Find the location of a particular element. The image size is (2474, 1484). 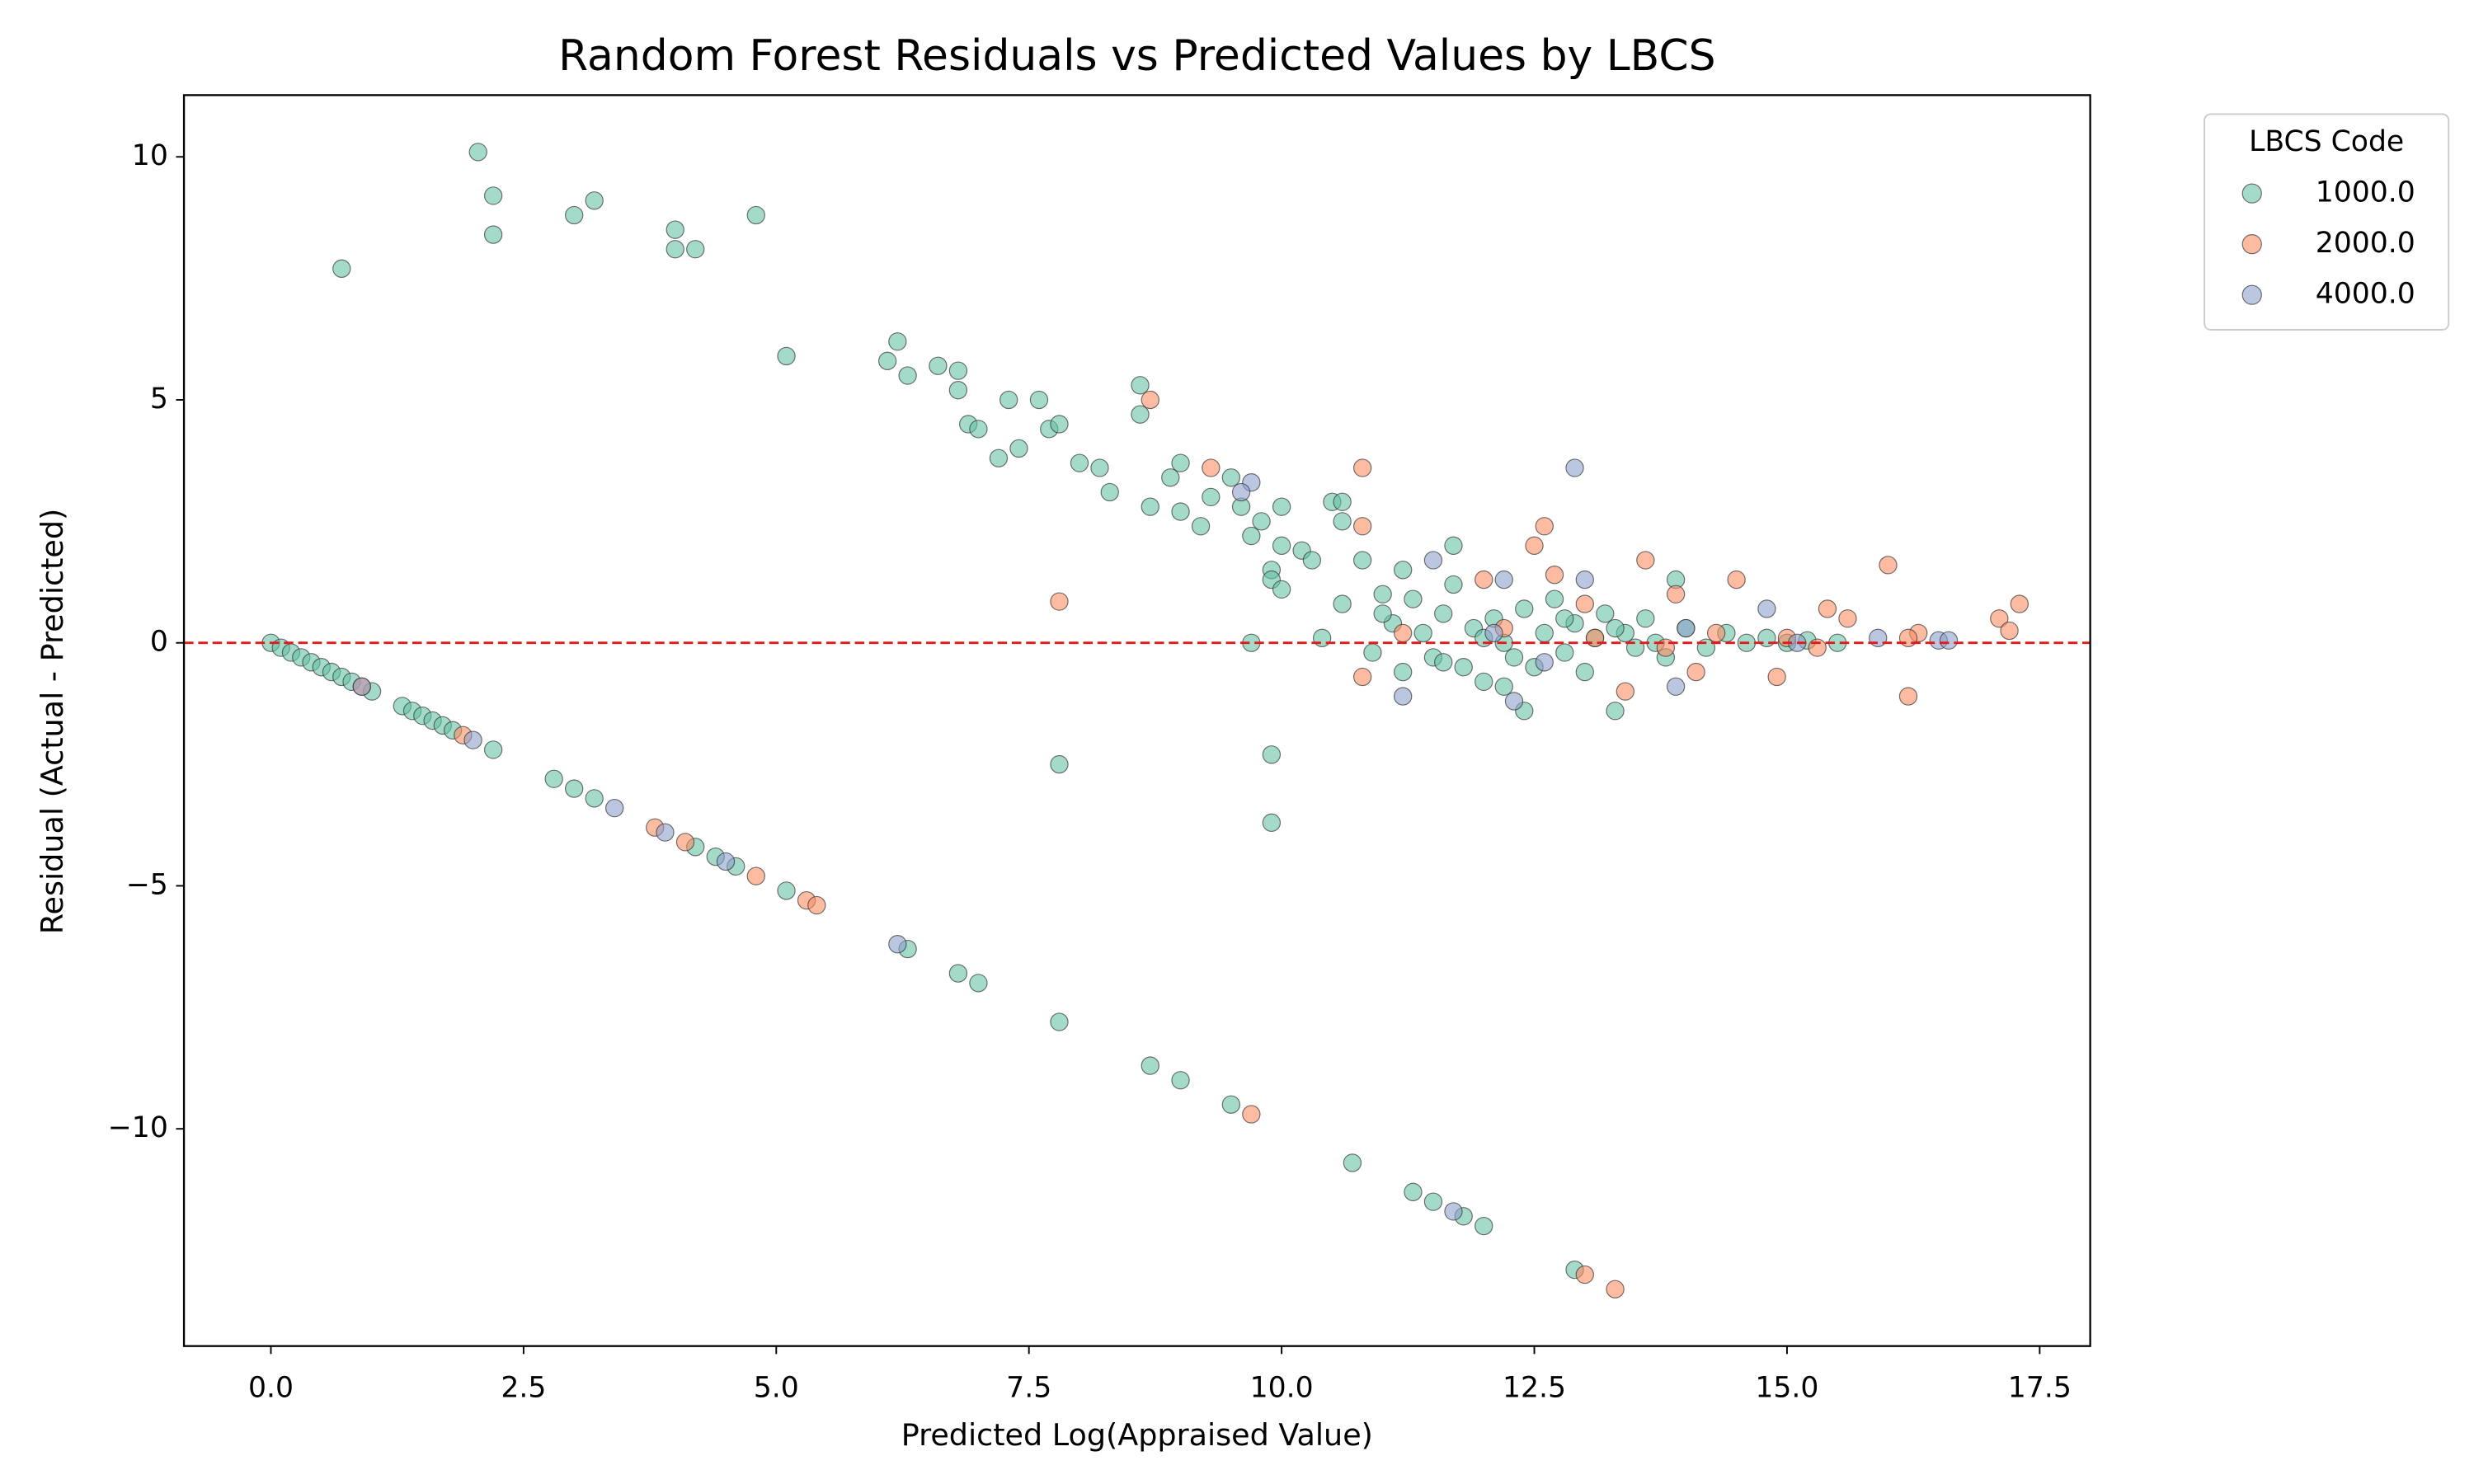

x-tick-label: 10.0 is located at coordinates (1282, 1388).